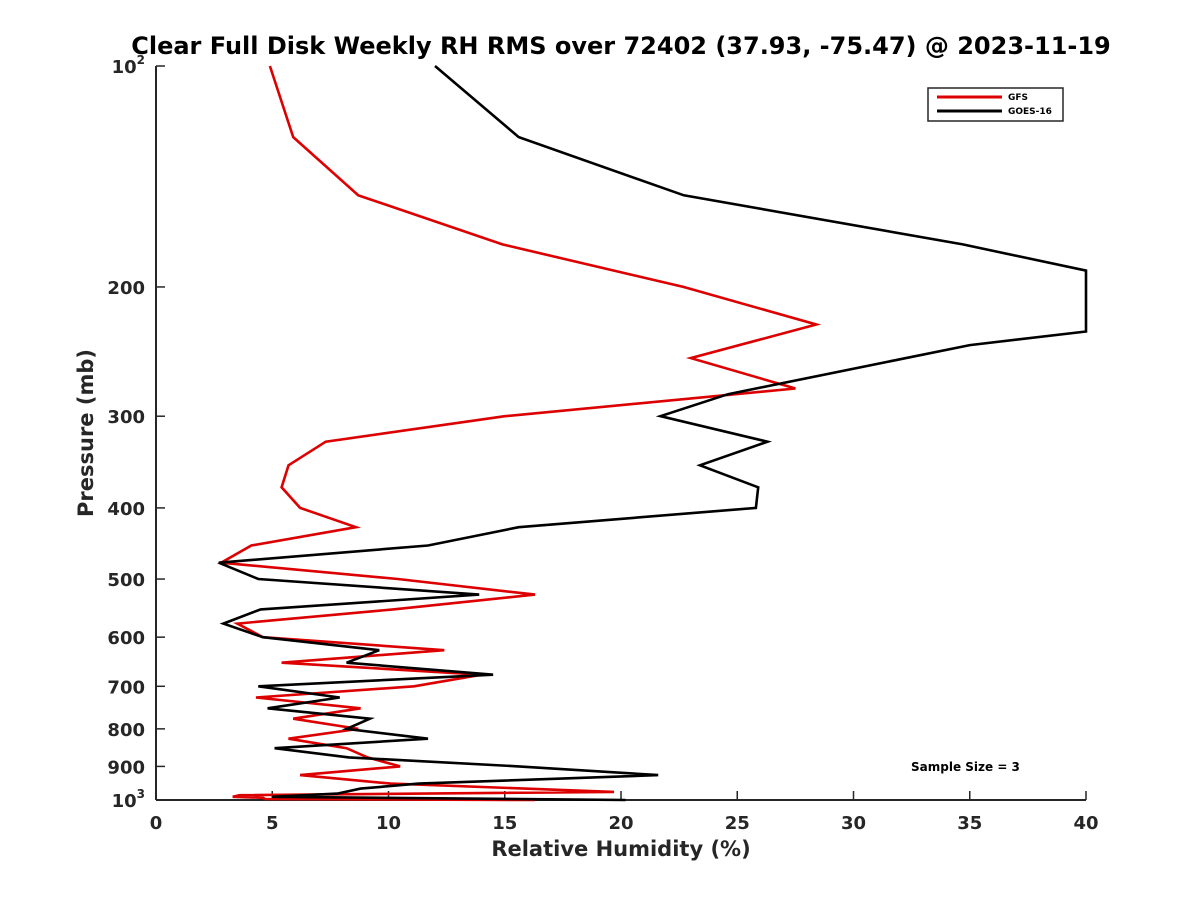 This screenshot has height=900, width=1200. I want to click on x-tick-label: 0, so click(156, 823).